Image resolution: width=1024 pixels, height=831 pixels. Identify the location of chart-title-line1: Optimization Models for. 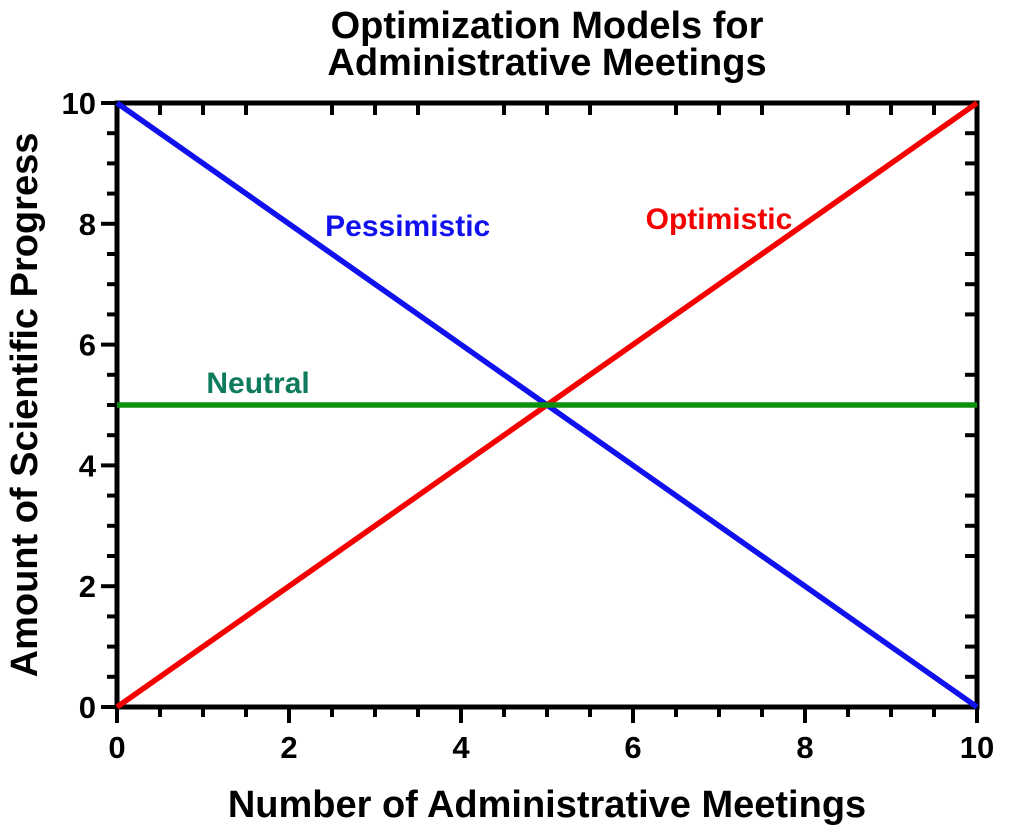
(547, 26).